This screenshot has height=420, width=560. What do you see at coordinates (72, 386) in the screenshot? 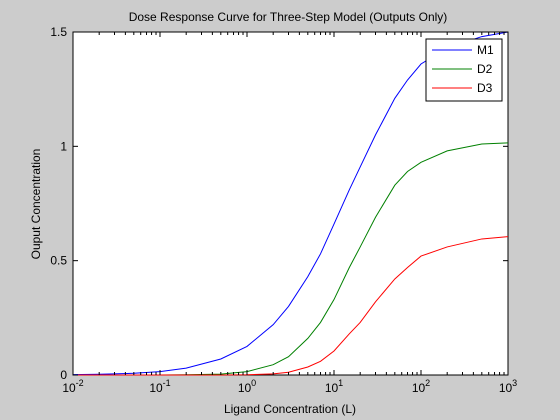
I see `x-tick-label: 10⁻²` at bounding box center [72, 386].